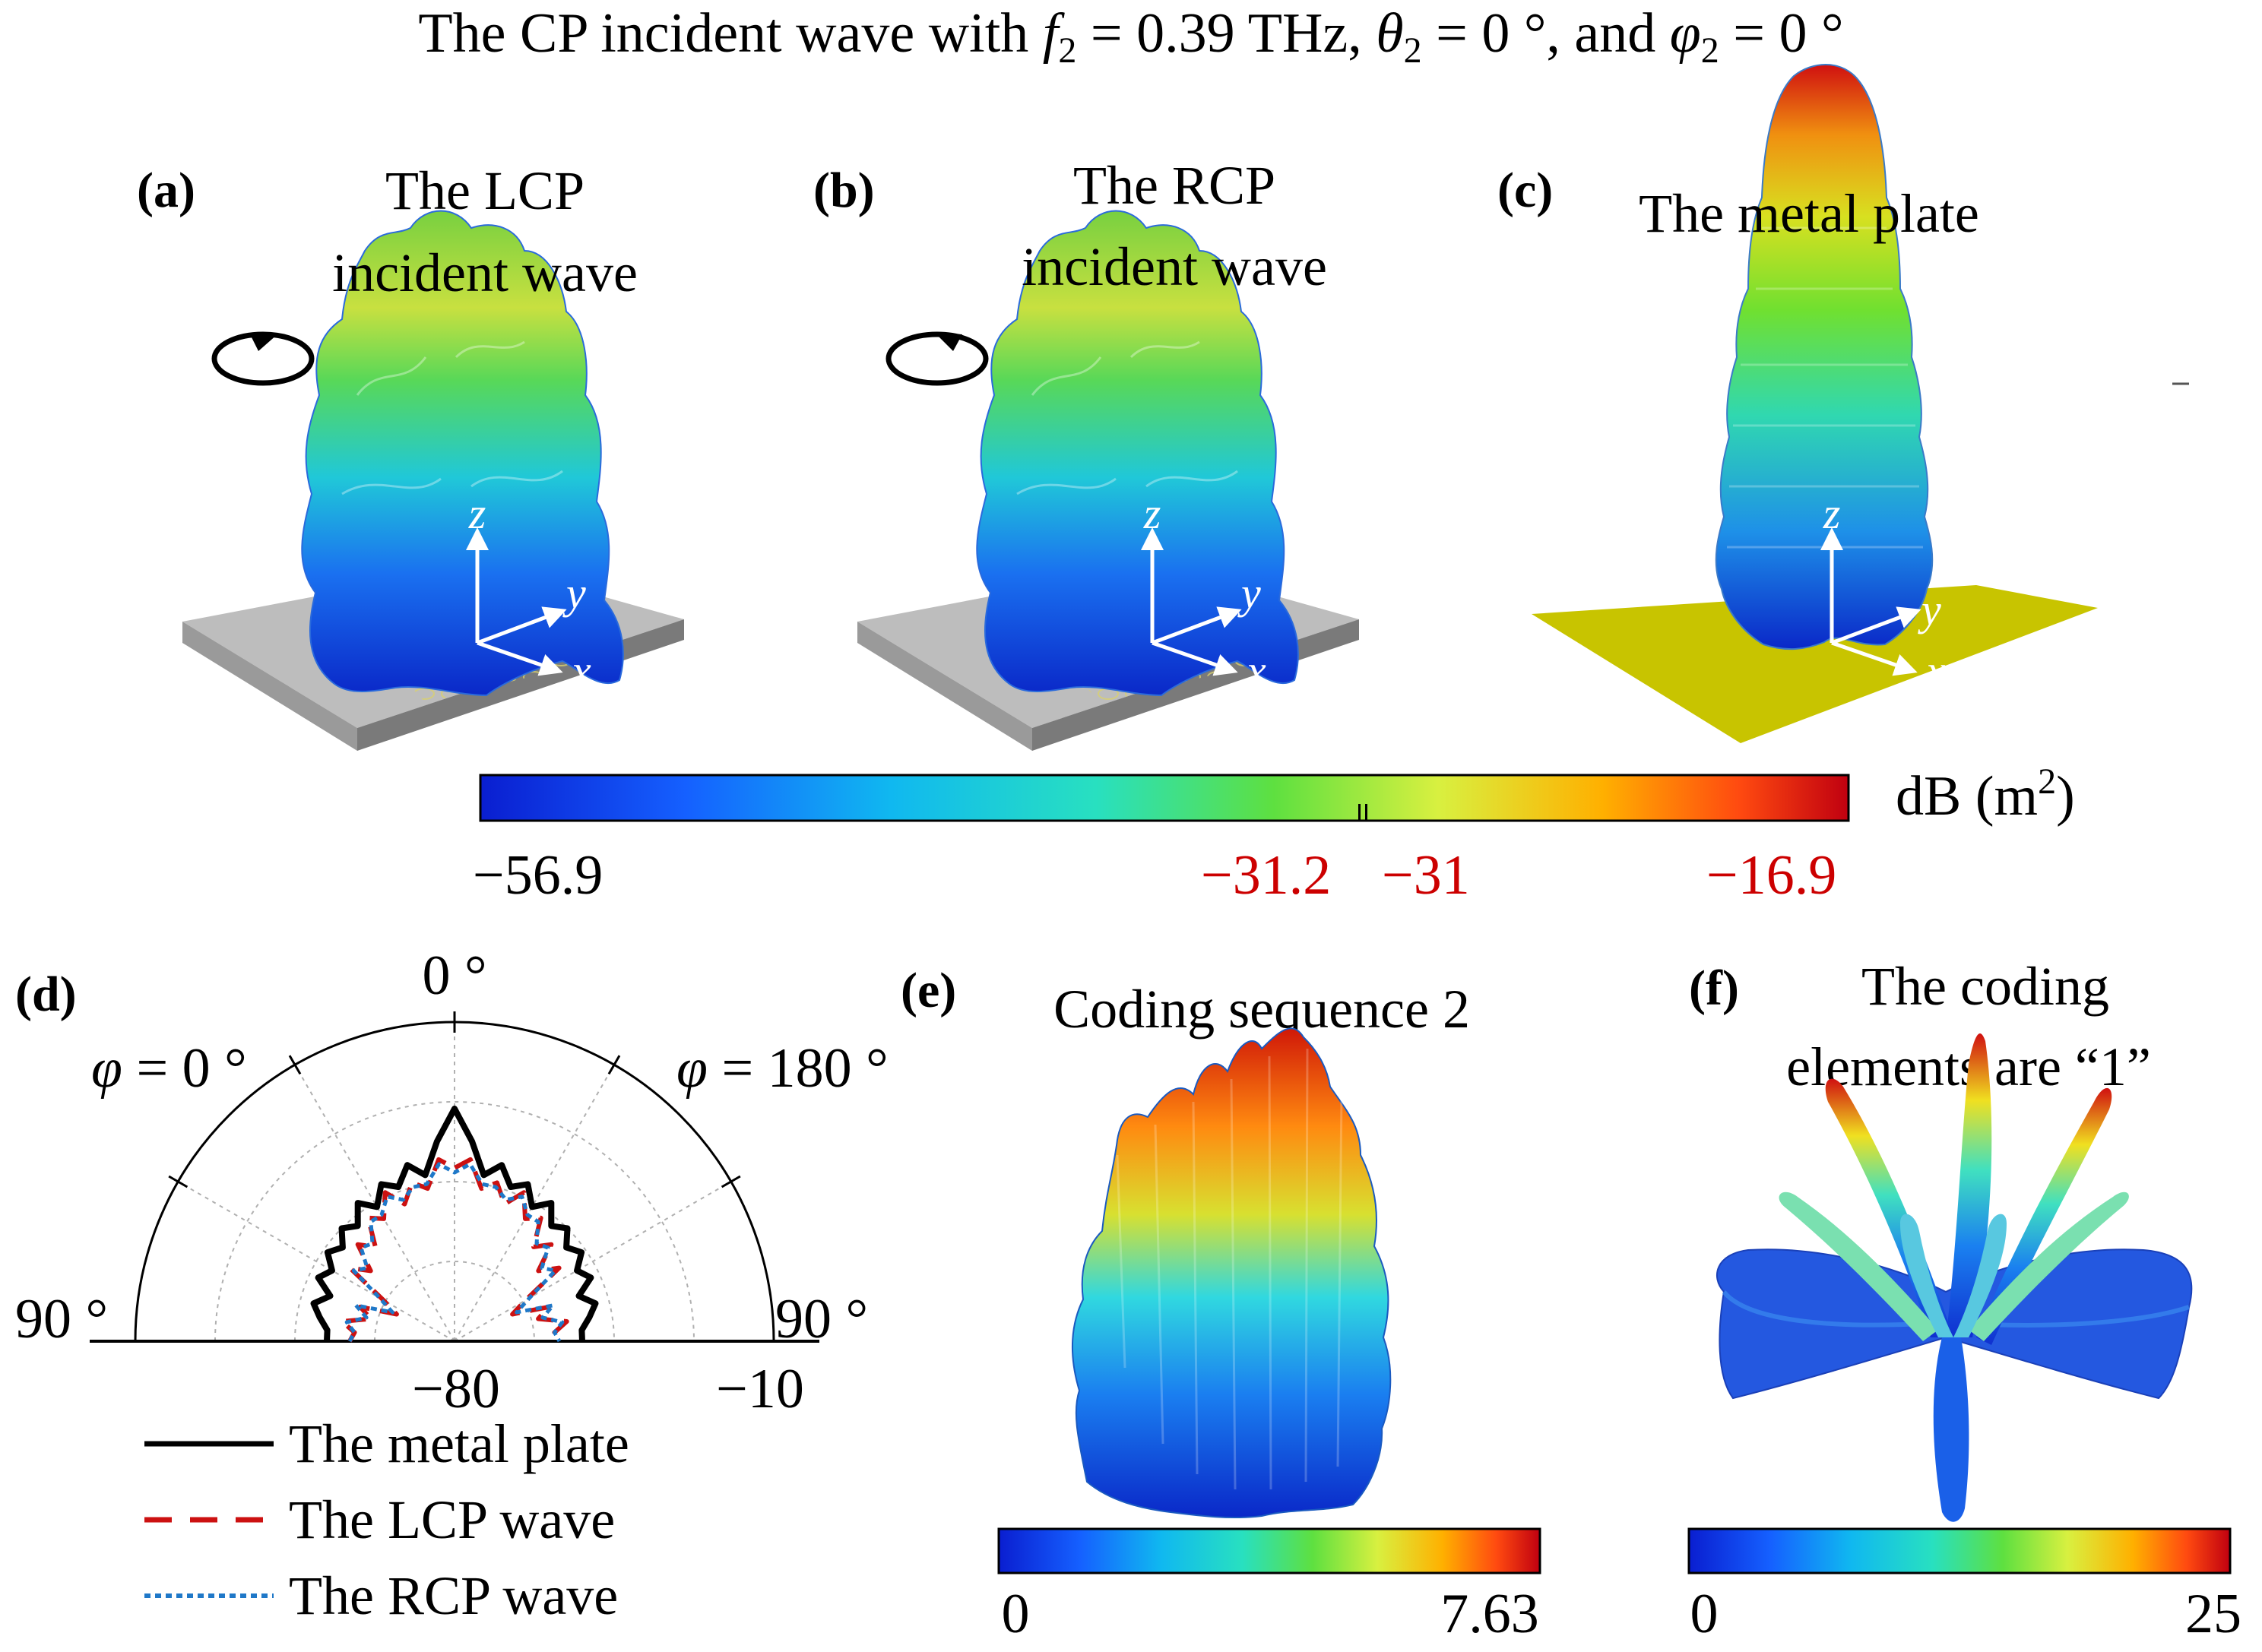 The image size is (2262, 1652). What do you see at coordinates (760, 1389) in the screenshot?
I see `radial-tick-label: −10` at bounding box center [760, 1389].